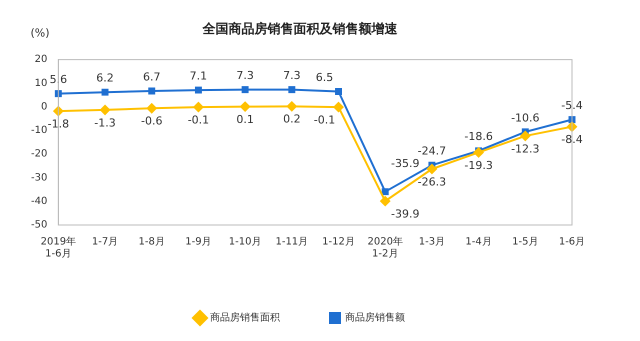 The image size is (640, 341). I want to click on y-tick-label: 0, so click(44, 106).